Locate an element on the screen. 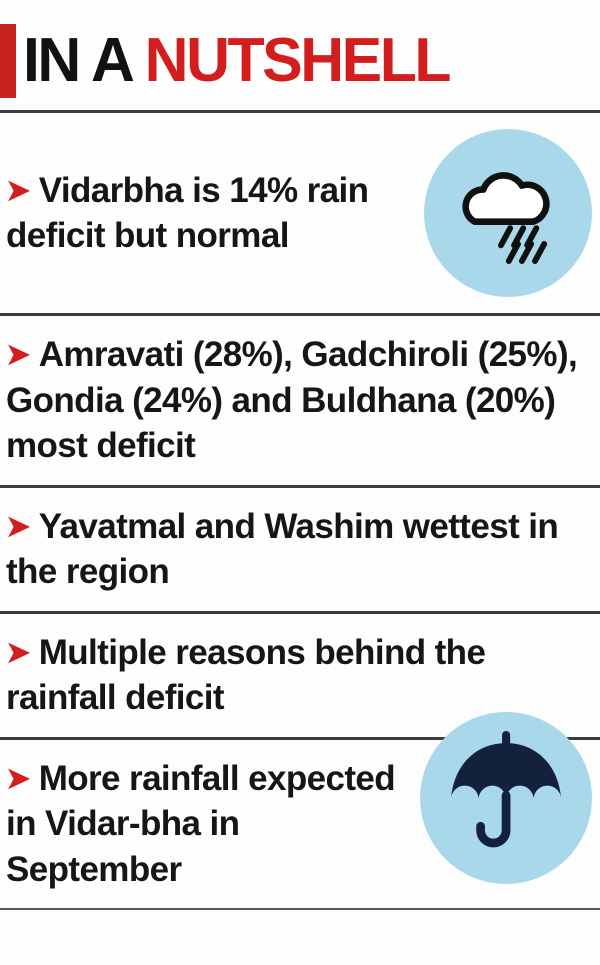 The image size is (600, 965). umbrella-icon is located at coordinates (506, 797).